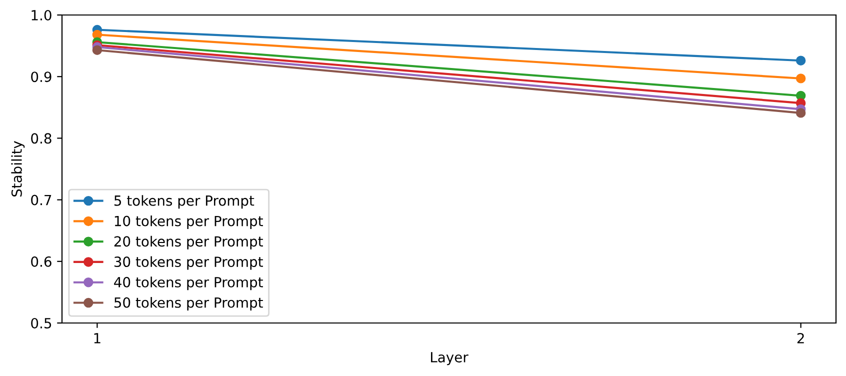 The width and height of the screenshot is (846, 376). Describe the element at coordinates (42, 15) in the screenshot. I see `y-tick-label: 1.0` at that location.